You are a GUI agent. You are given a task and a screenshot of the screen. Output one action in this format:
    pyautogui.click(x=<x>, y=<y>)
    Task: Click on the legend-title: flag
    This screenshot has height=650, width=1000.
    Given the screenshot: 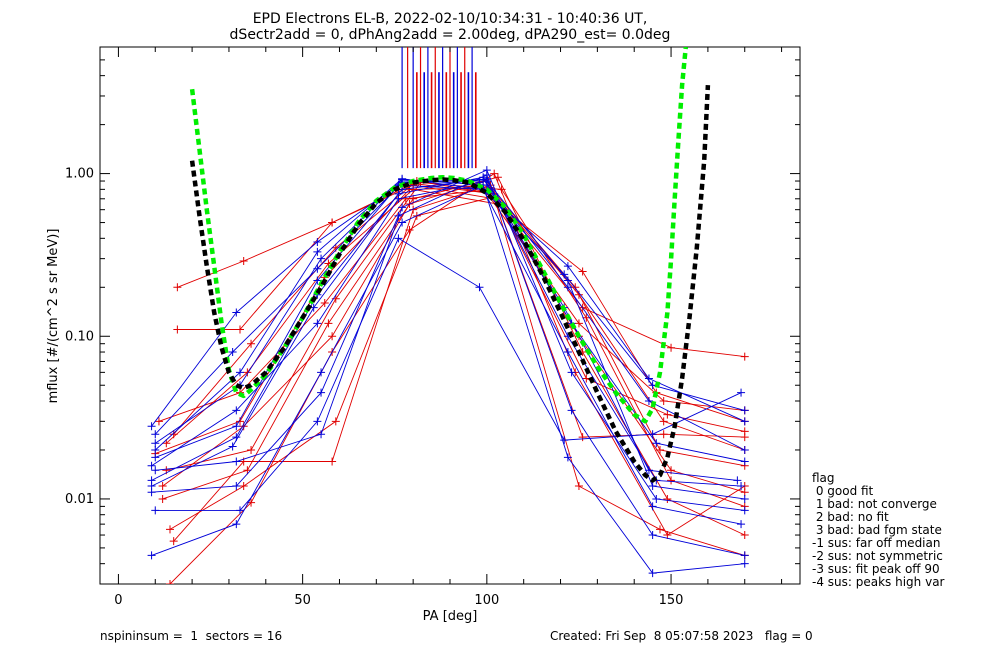 What is the action you would take?
    pyautogui.click(x=823, y=478)
    